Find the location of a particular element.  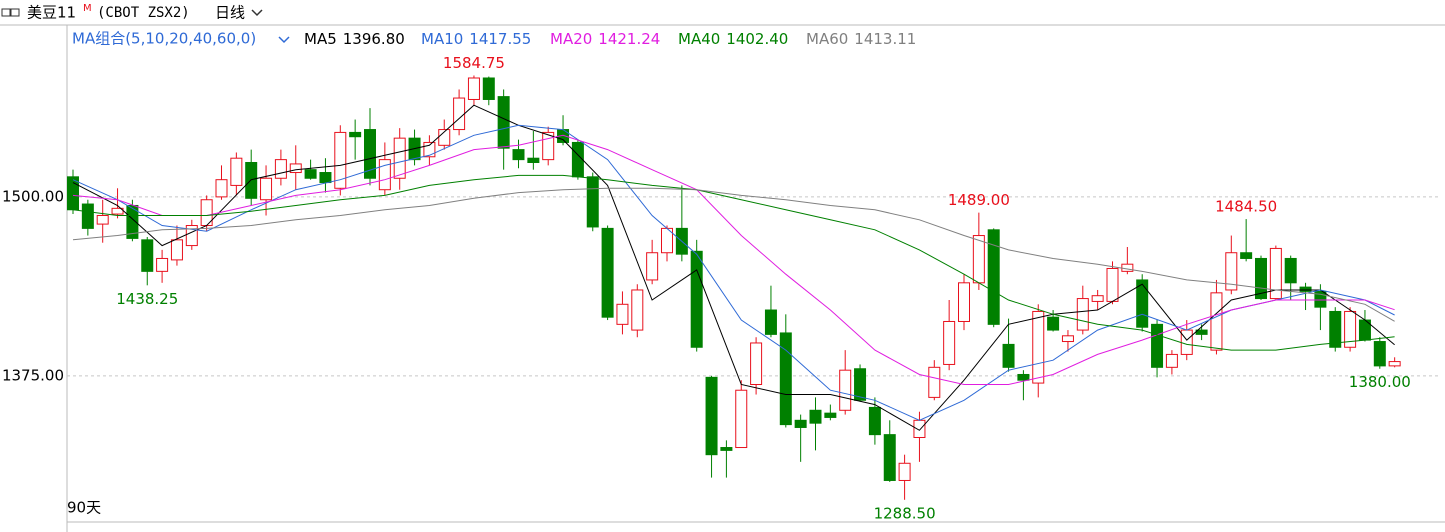

extreme-label: 1380.00 is located at coordinates (1380, 382).